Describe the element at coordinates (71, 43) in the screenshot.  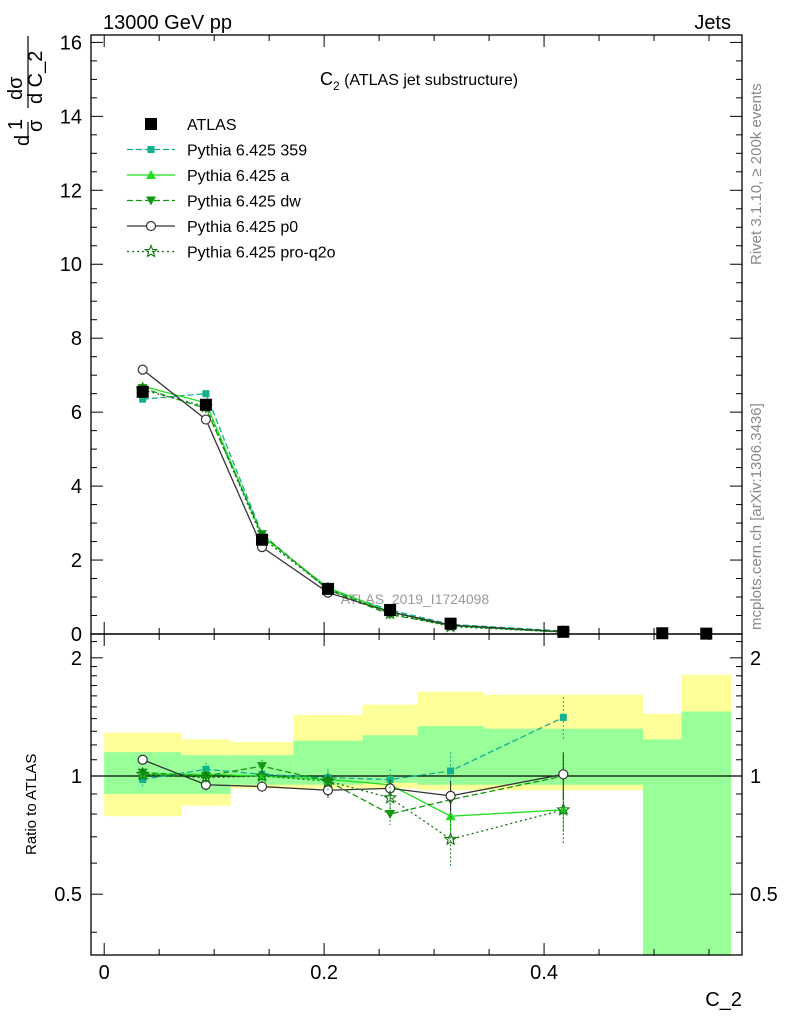
I see `y-tick-label-top: 16` at that location.